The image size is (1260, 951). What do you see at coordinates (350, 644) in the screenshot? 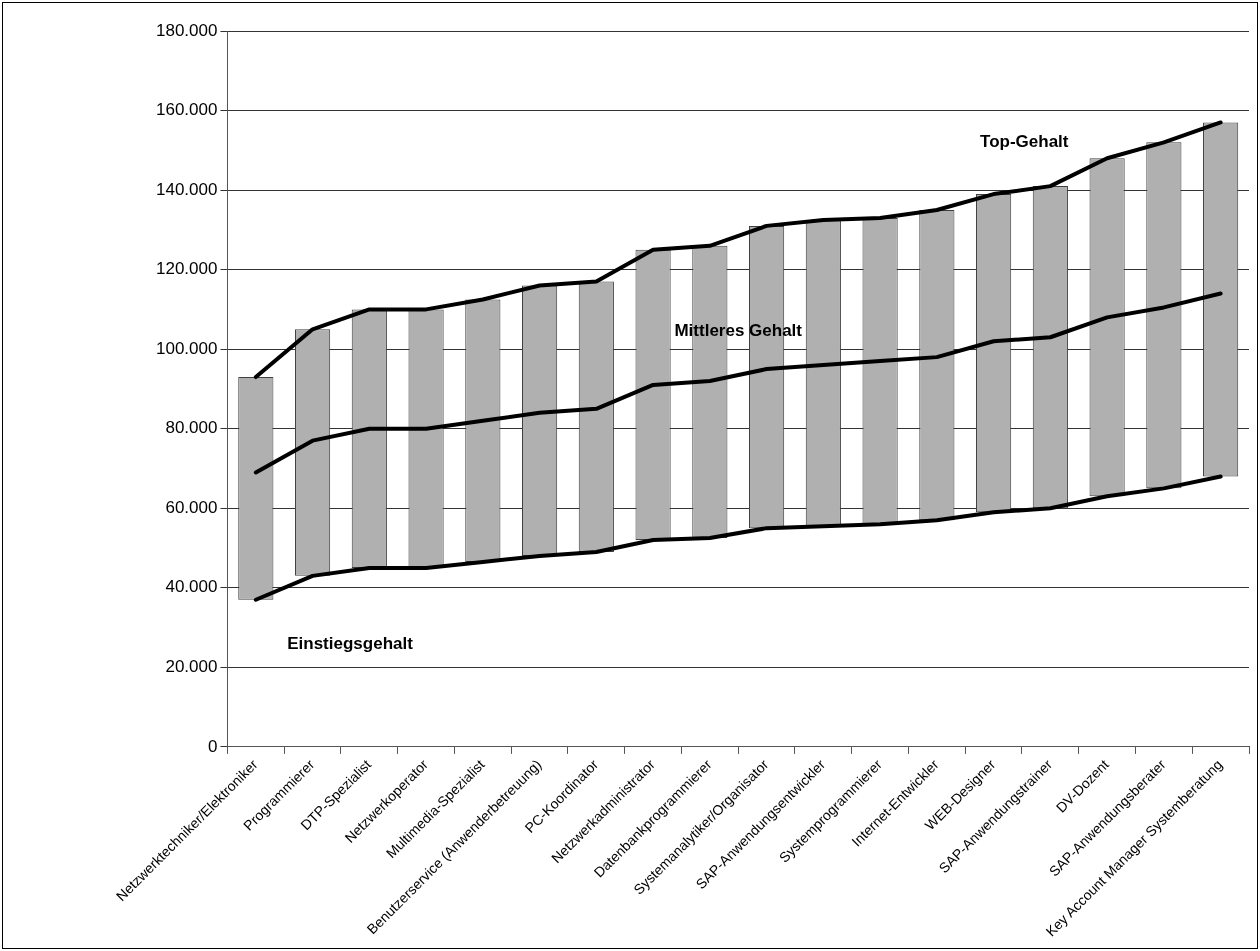
I see `annotation: Einstiegsgehalt` at bounding box center [350, 644].